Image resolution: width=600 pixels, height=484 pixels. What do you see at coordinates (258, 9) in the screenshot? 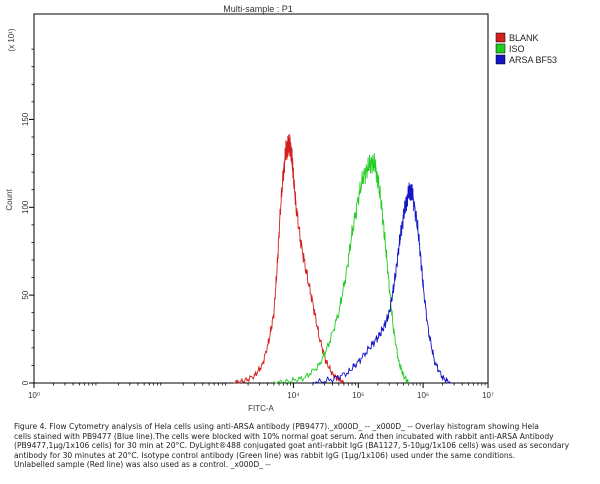
I see `chart-title: Multi-sample : P1` at bounding box center [258, 9].